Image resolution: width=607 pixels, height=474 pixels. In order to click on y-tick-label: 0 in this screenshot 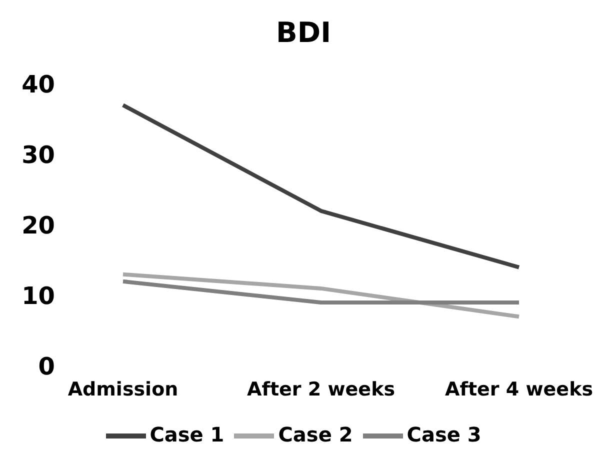, I will do `click(46, 366)`.